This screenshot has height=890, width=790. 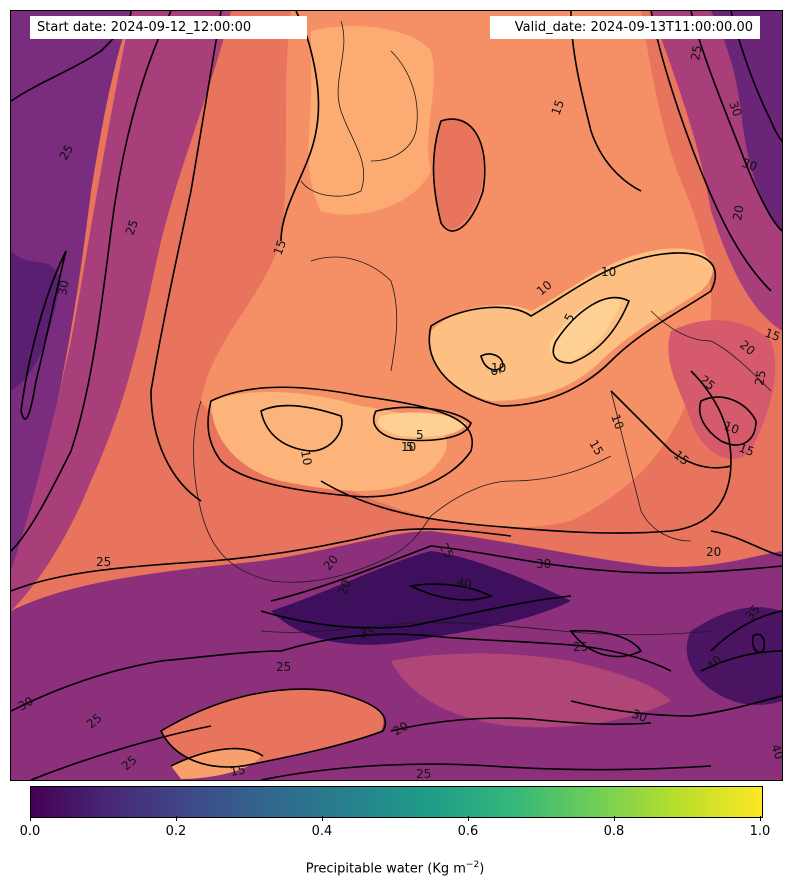 I want to click on field-west-atlantic, so click(x=71, y=311).